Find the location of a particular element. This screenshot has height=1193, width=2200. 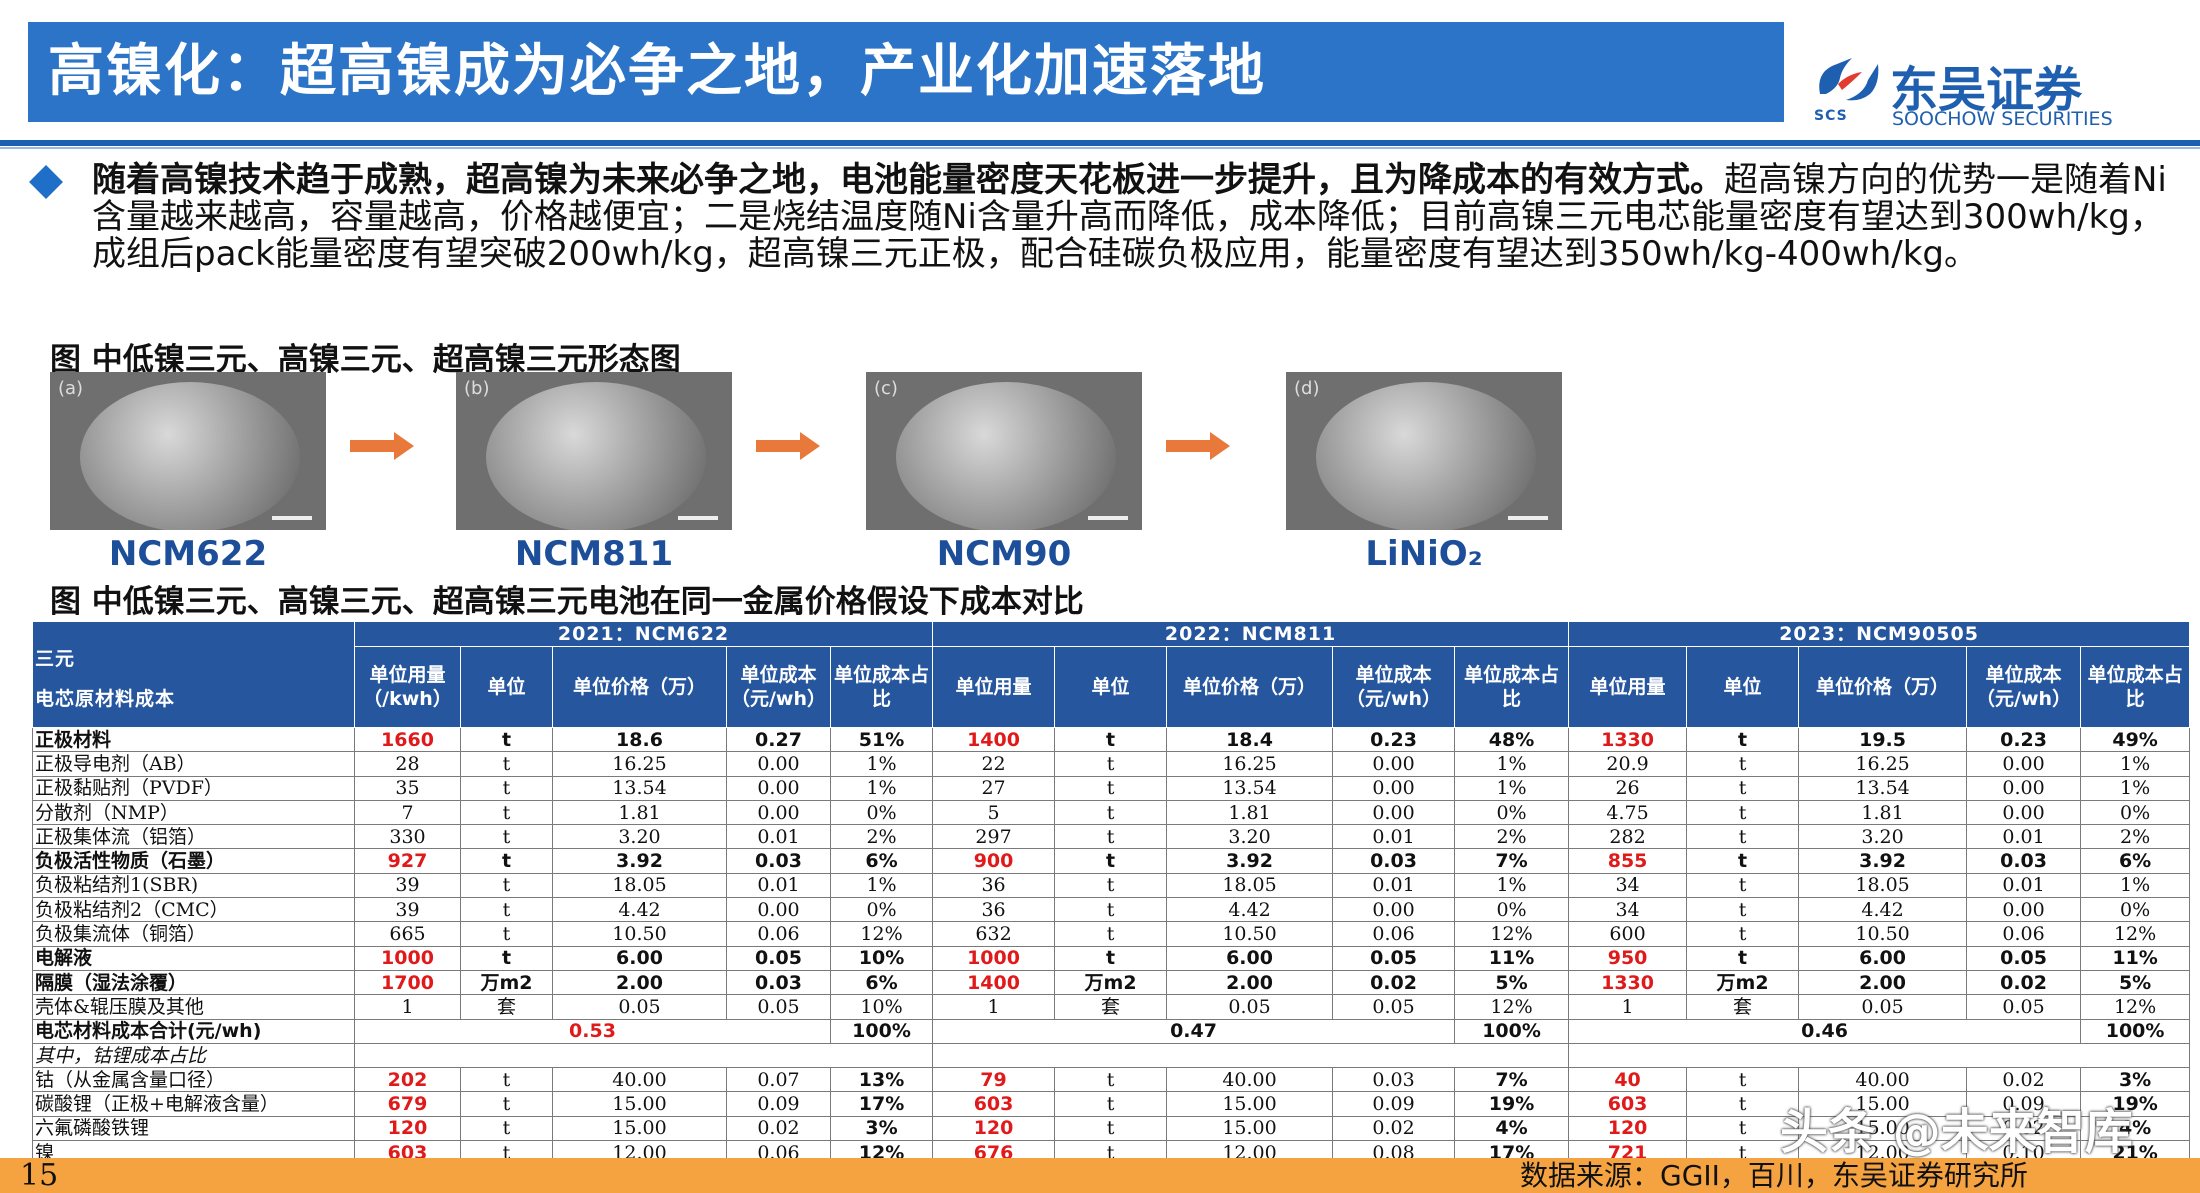

table-cell: 40.00 is located at coordinates (639, 1080).